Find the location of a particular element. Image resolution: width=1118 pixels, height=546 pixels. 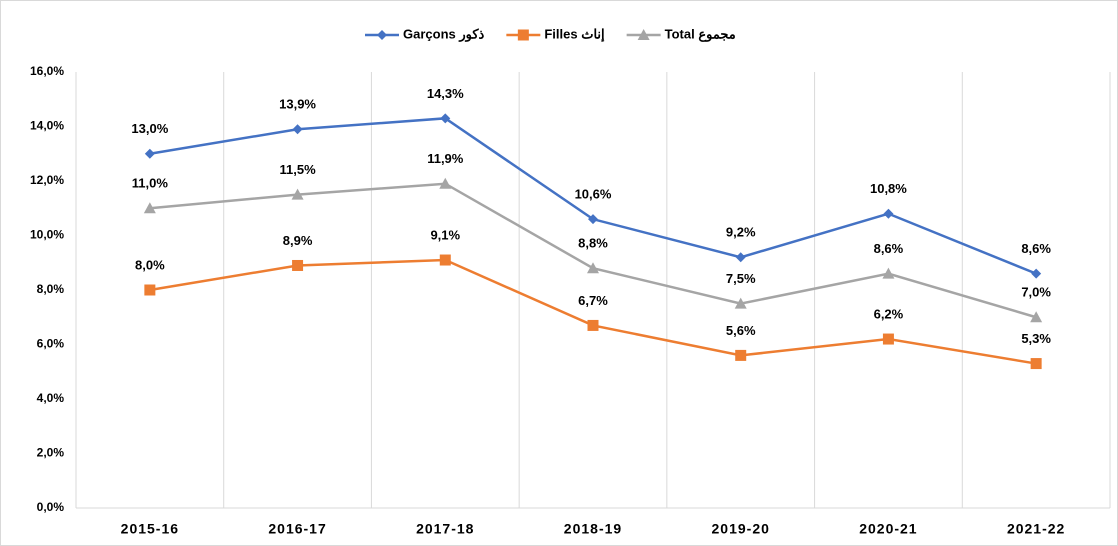

x-tick-label: 2018-19 is located at coordinates (593, 529).